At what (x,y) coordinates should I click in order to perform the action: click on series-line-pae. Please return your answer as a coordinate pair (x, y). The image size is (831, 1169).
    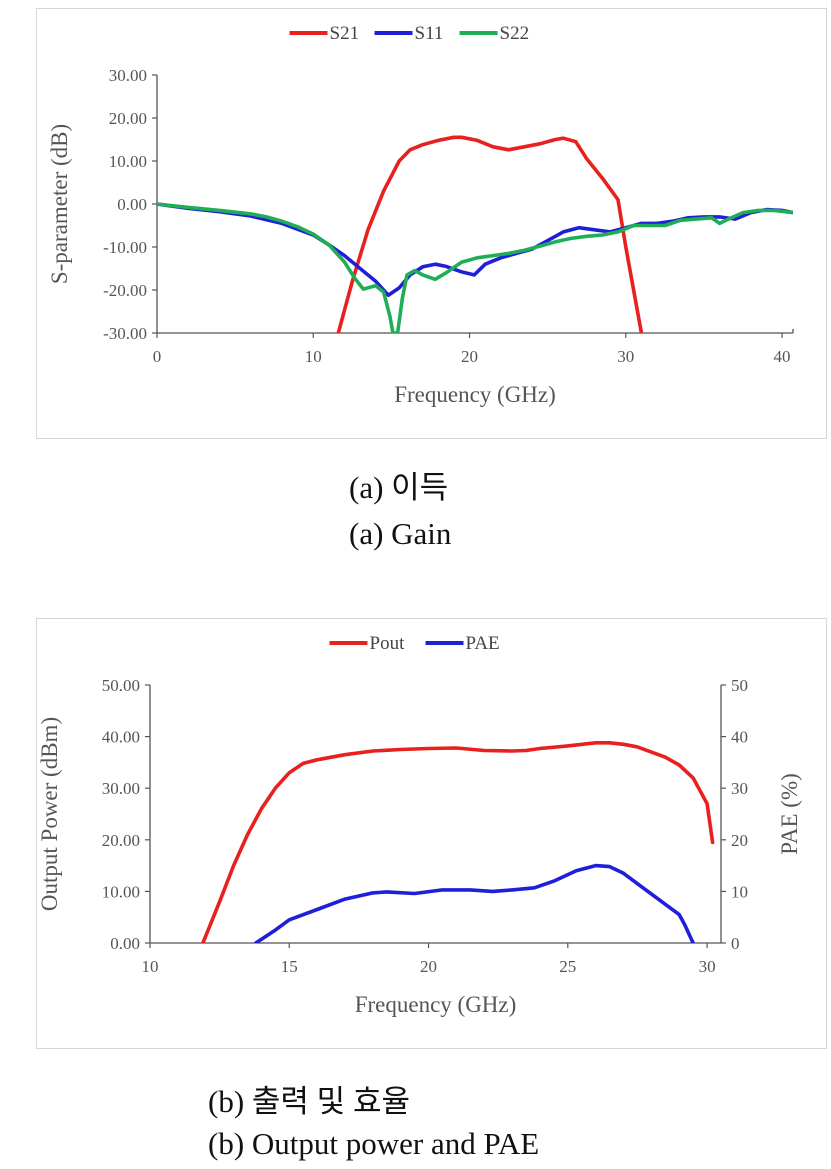
    Looking at the image, I should click on (474, 903).